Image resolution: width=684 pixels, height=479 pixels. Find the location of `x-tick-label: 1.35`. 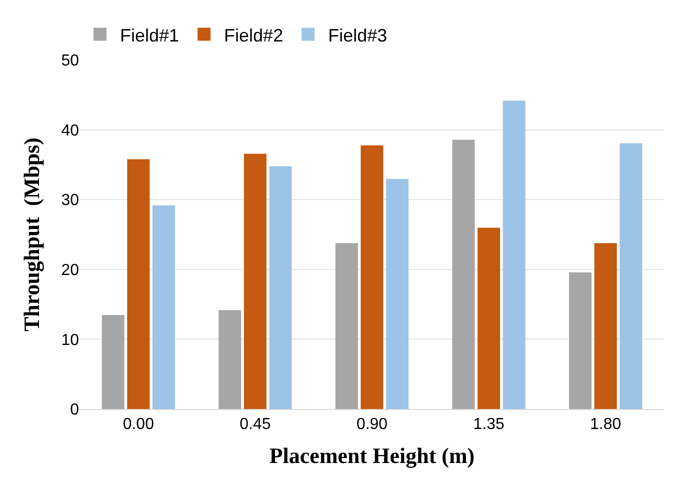

x-tick-label: 1.35 is located at coordinates (488, 425).